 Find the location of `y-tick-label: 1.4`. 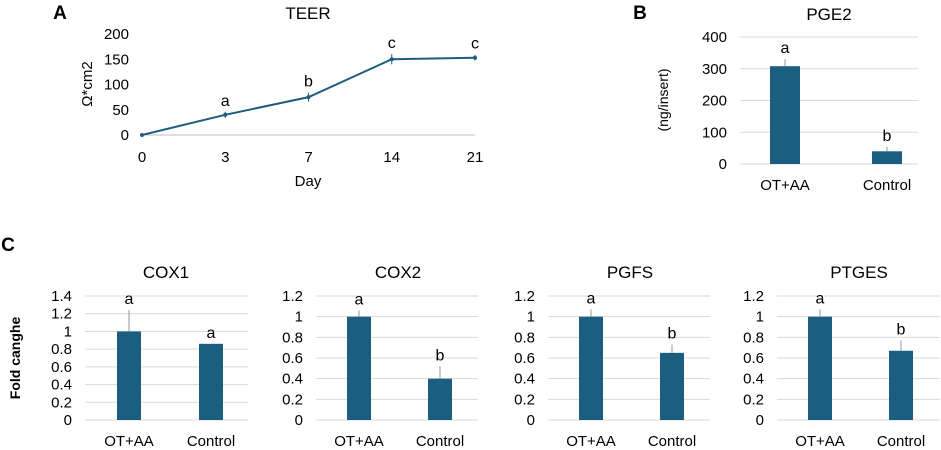

y-tick-label: 1.4 is located at coordinates (61, 296).